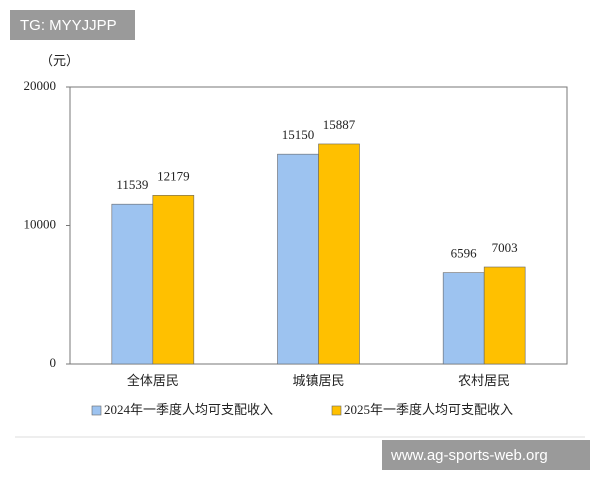 The width and height of the screenshot is (600, 480). I want to click on watermark: TG: MYYJJPP, so click(68, 25).